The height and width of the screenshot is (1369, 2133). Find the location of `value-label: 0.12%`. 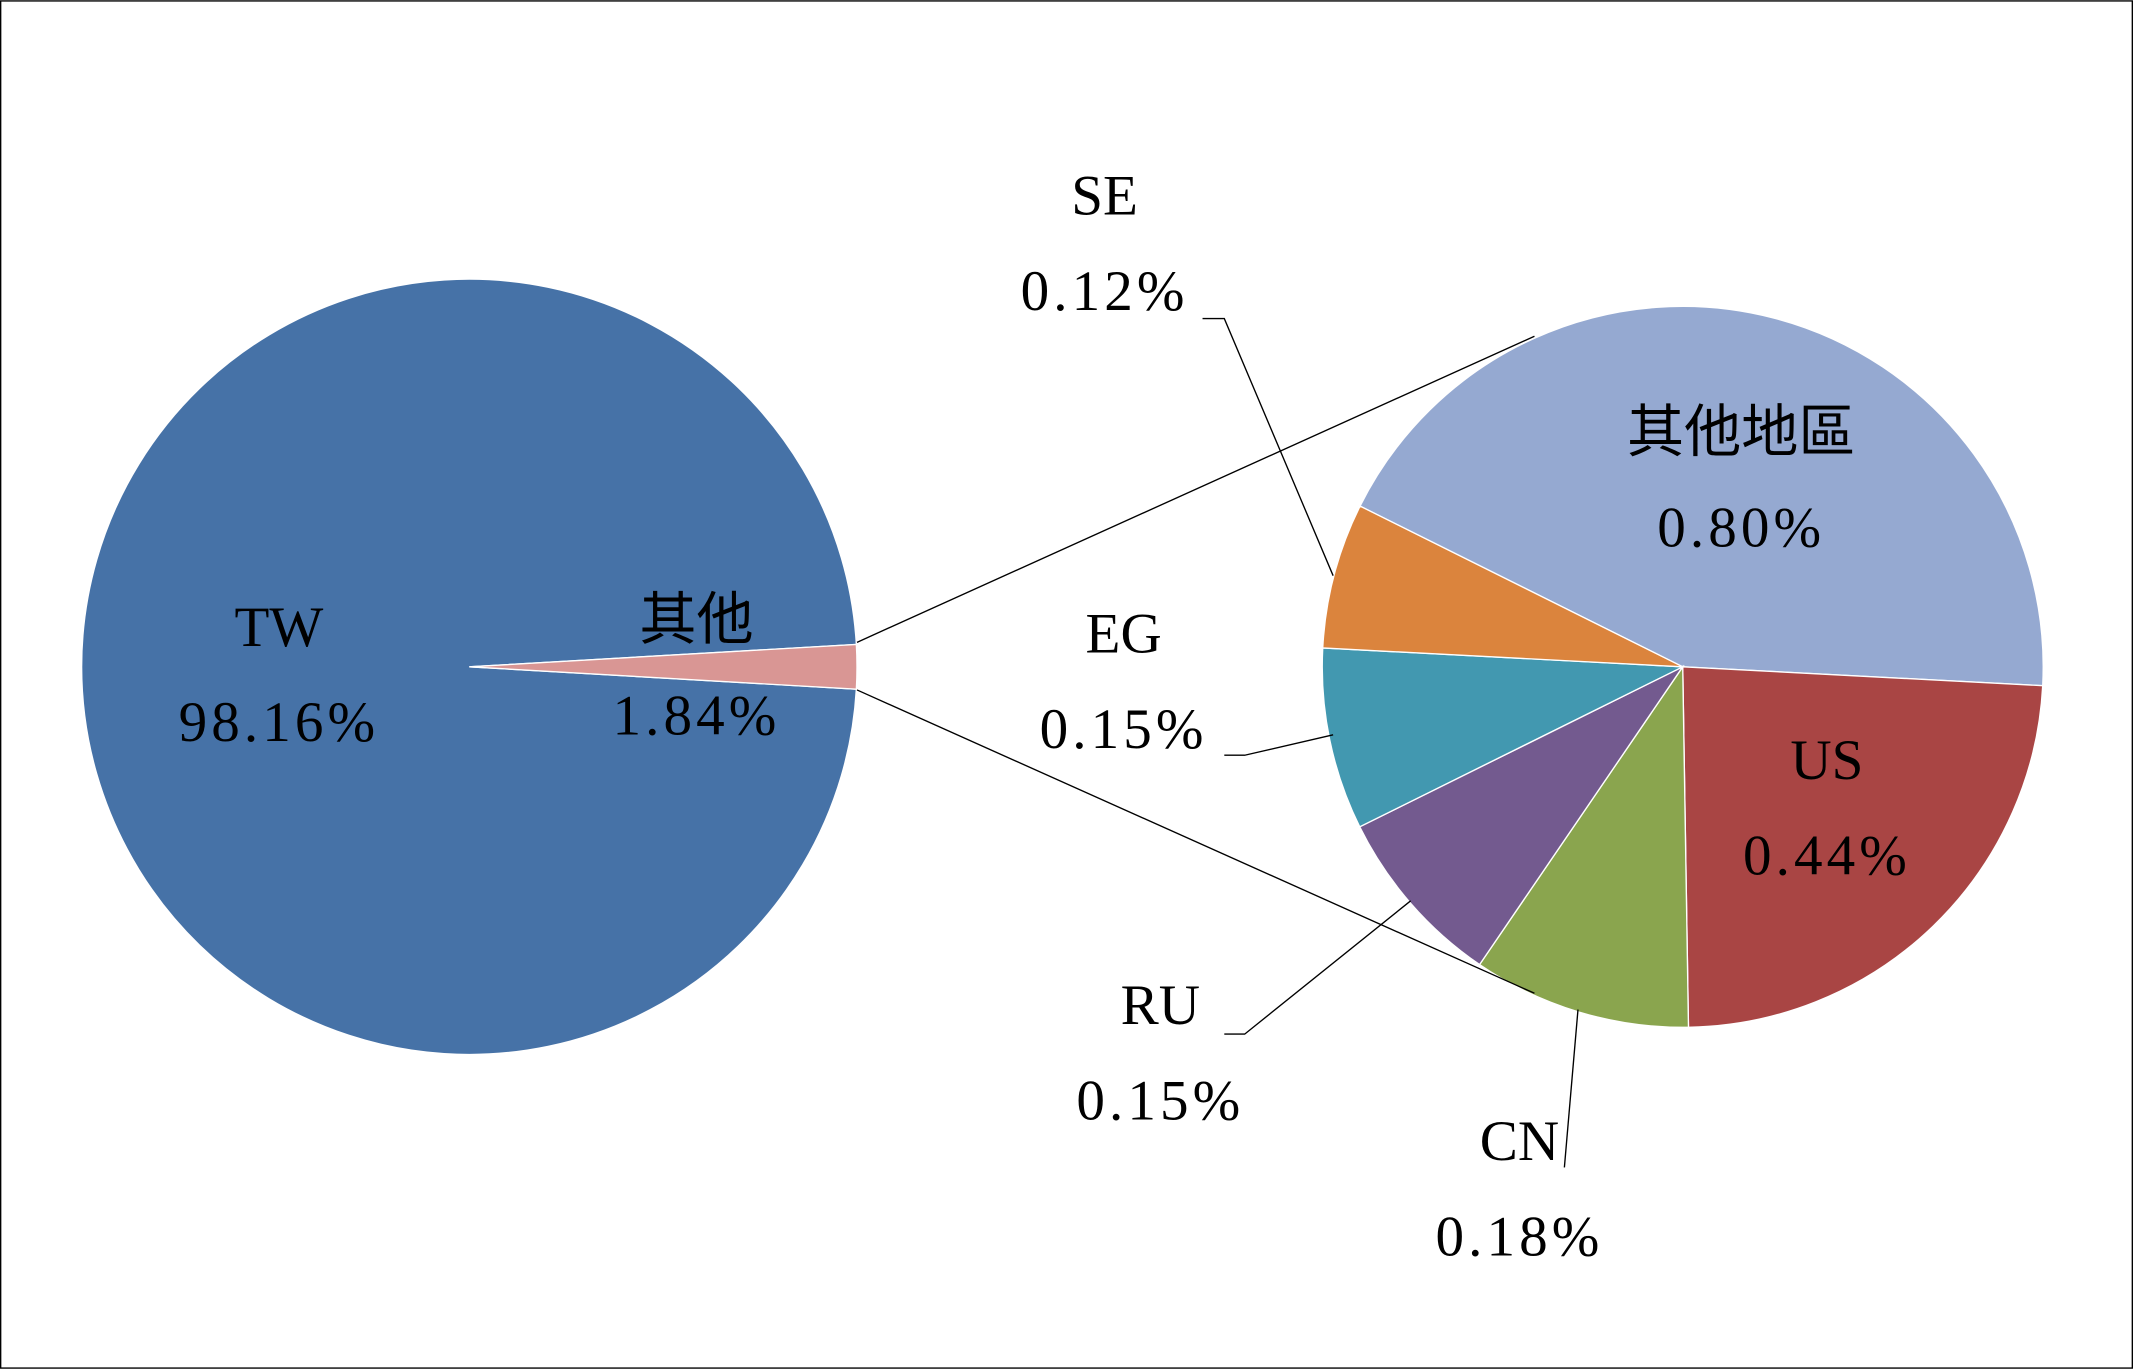

value-label: 0.12% is located at coordinates (1105, 291).